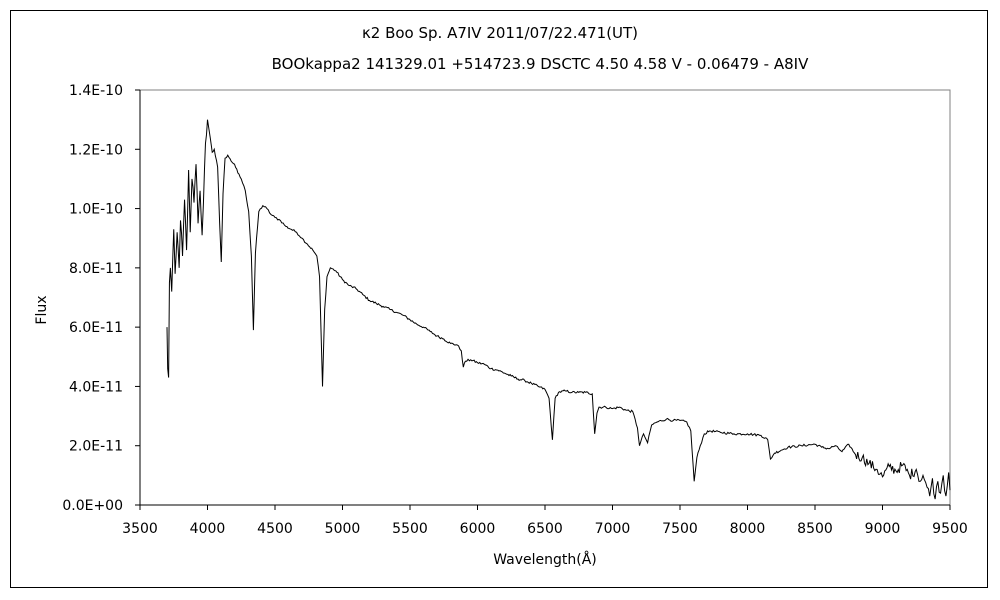  I want to click on x-tick-label: 8500, so click(815, 529).